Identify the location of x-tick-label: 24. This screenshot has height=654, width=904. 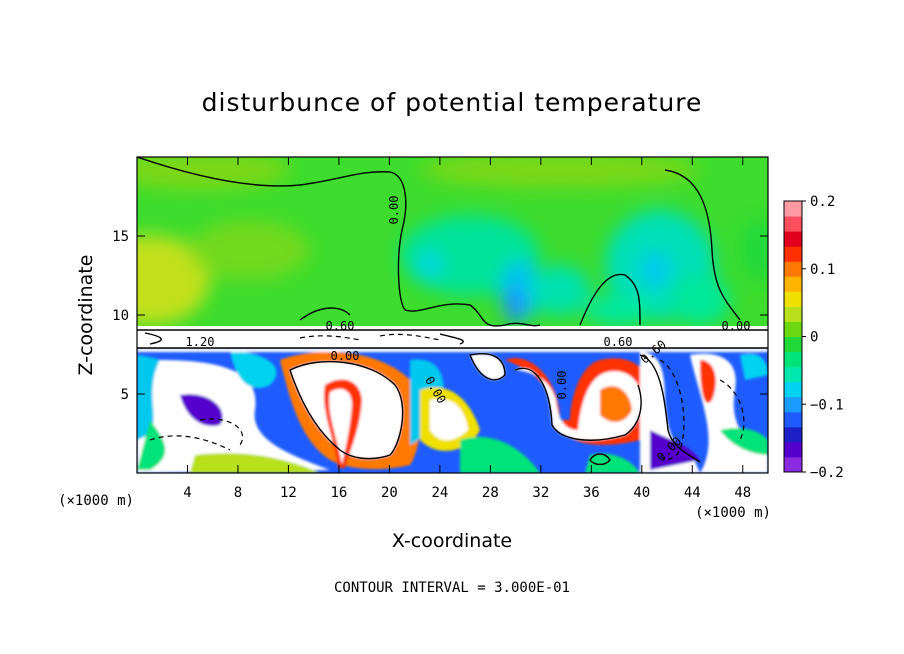
(439, 493).